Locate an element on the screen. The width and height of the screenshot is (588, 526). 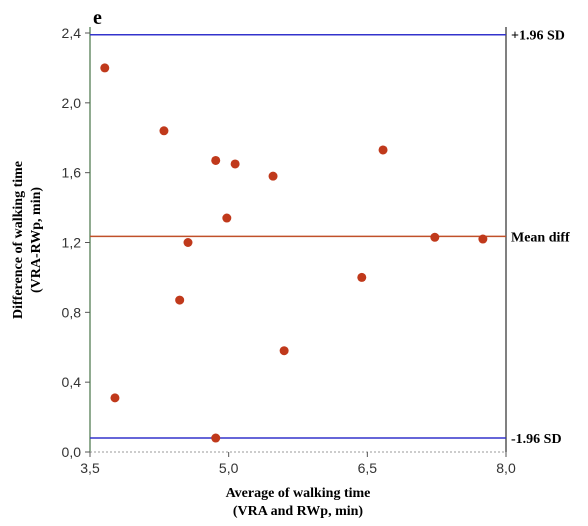
reference-line-label: +1.96 SD is located at coordinates (538, 36).